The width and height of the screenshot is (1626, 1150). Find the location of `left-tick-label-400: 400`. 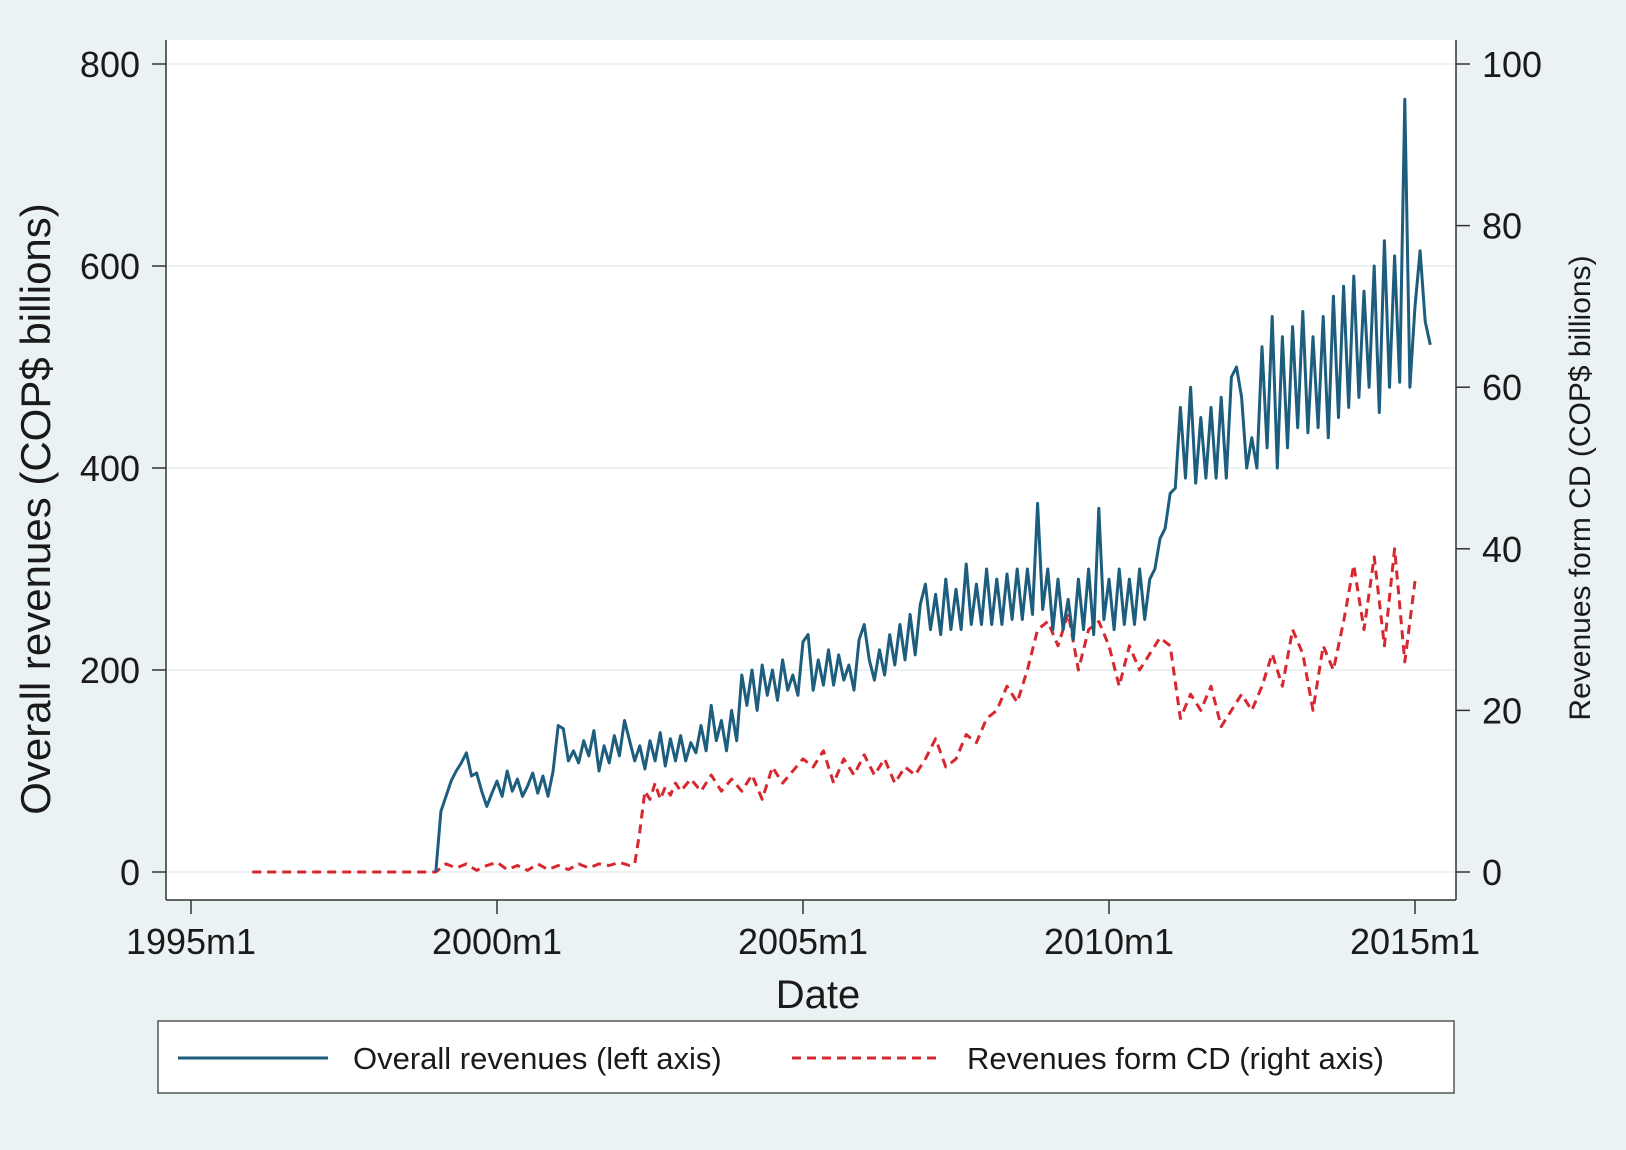

left-tick-label-400: 400 is located at coordinates (110, 468).